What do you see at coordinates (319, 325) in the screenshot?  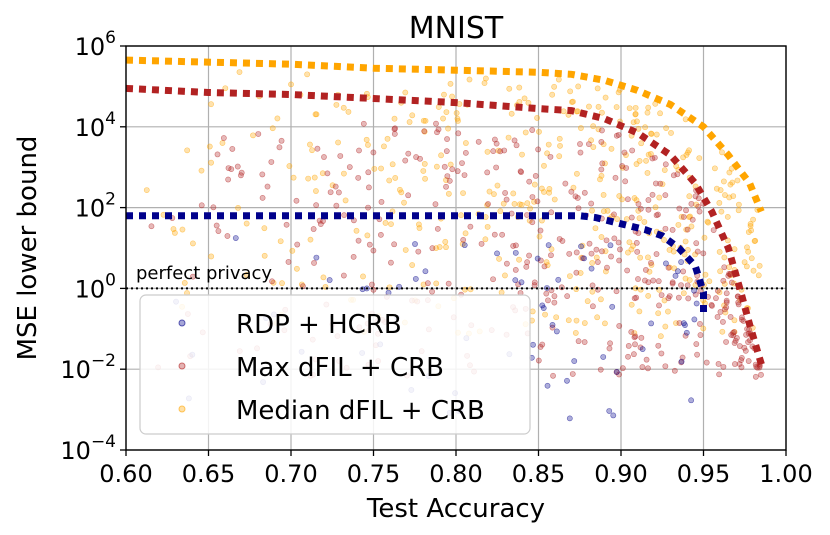 I see `legend-label-0: RDP + HCRB` at bounding box center [319, 325].